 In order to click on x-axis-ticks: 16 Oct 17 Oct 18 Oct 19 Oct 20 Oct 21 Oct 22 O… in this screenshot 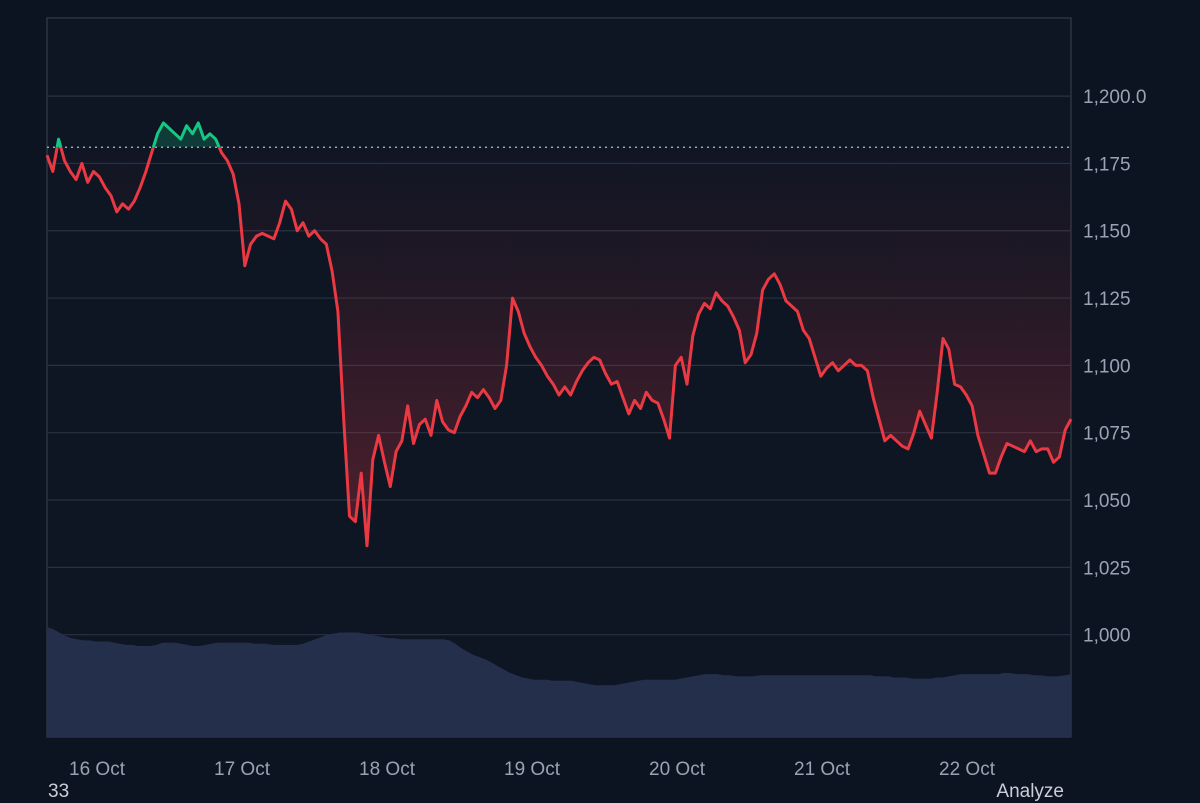, I will do `click(532, 769)`.